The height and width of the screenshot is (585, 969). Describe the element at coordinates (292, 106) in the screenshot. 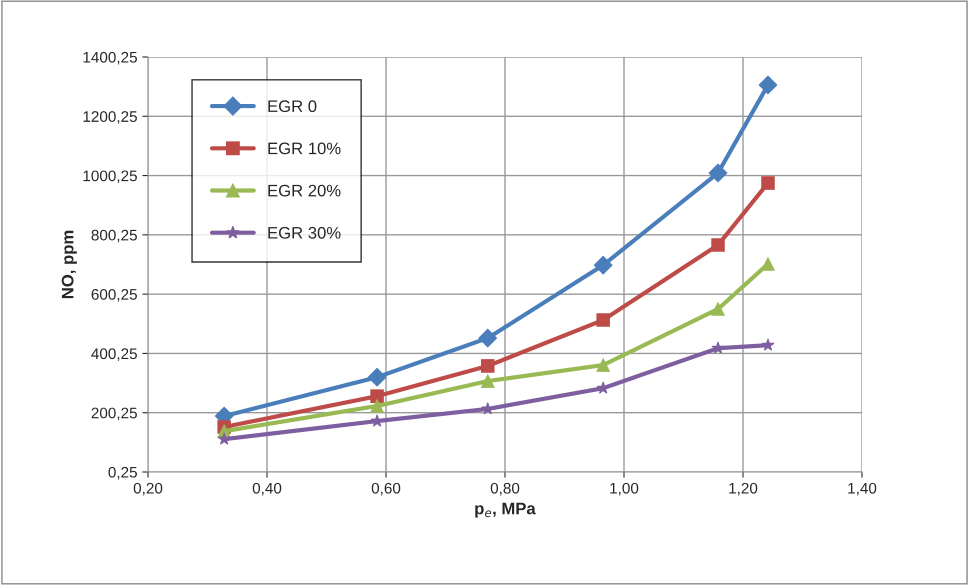

I see `legend-label: EGR 0` at that location.